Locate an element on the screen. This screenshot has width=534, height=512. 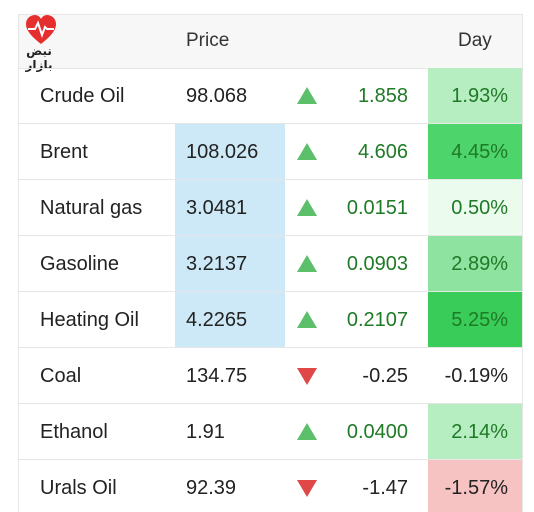
price-header: Price is located at coordinates (208, 40).